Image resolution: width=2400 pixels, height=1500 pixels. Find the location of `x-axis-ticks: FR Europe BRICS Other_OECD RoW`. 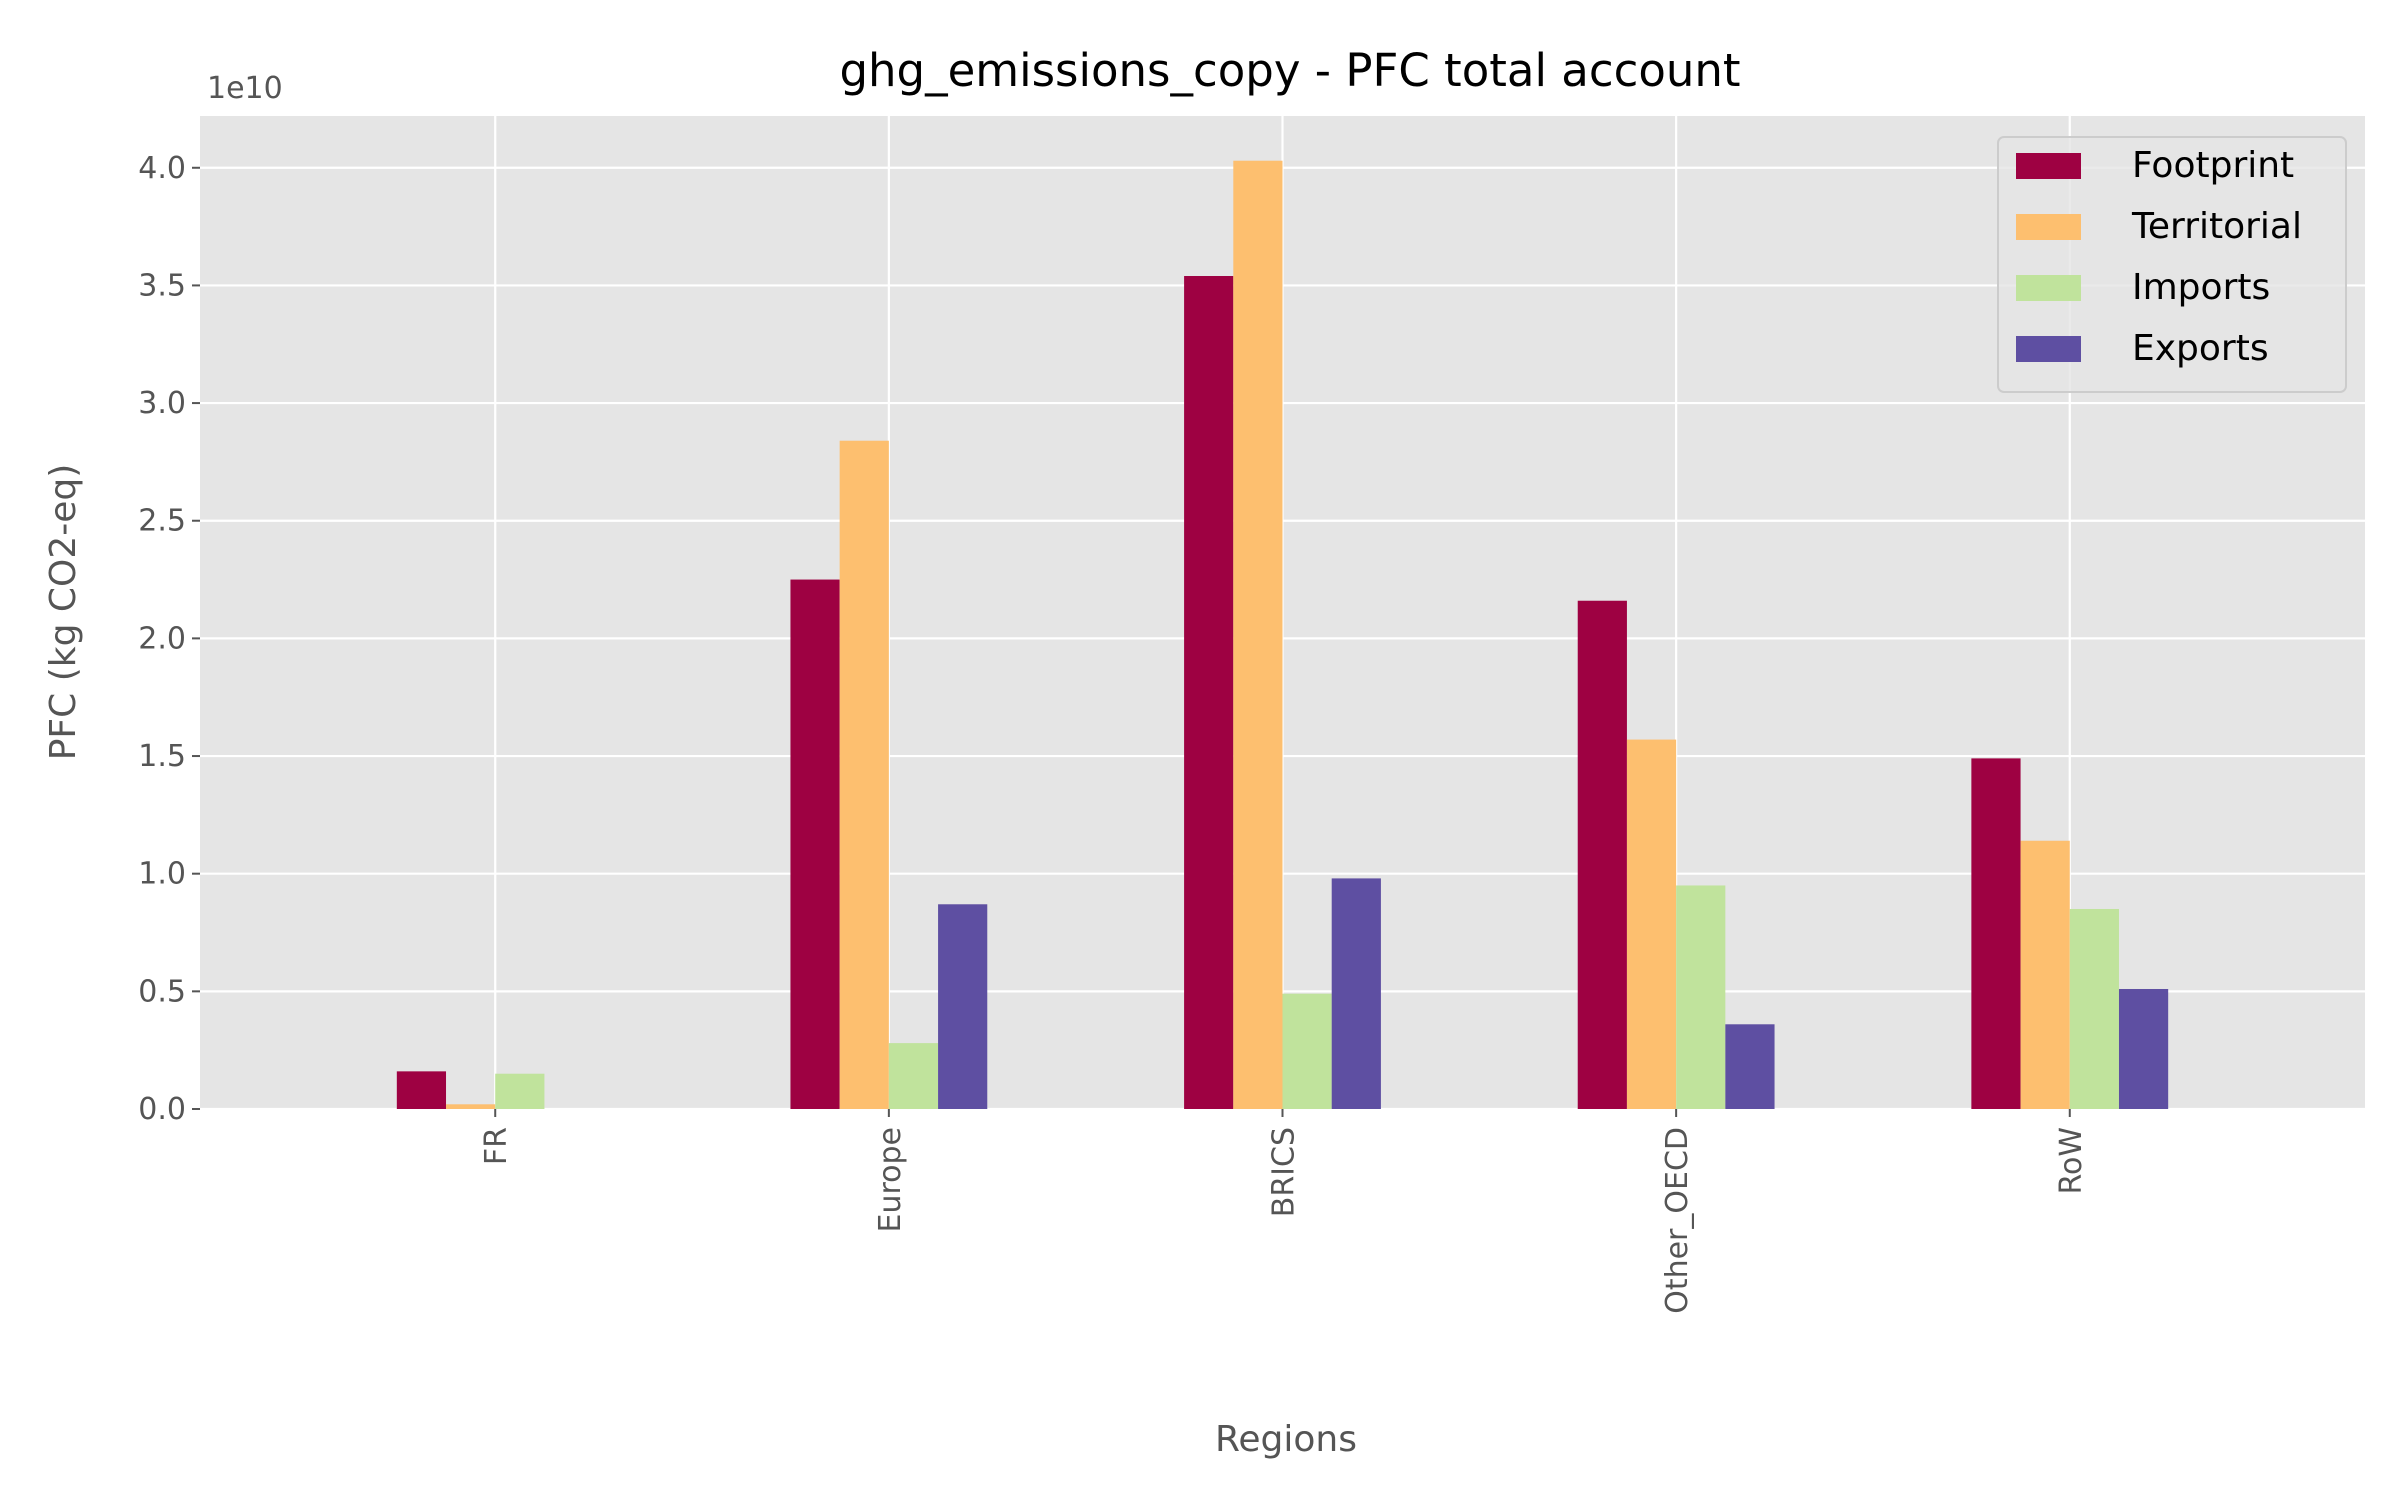

x-axis-ticks: FR Europe BRICS Other_OECD RoW is located at coordinates (1284, 1211).